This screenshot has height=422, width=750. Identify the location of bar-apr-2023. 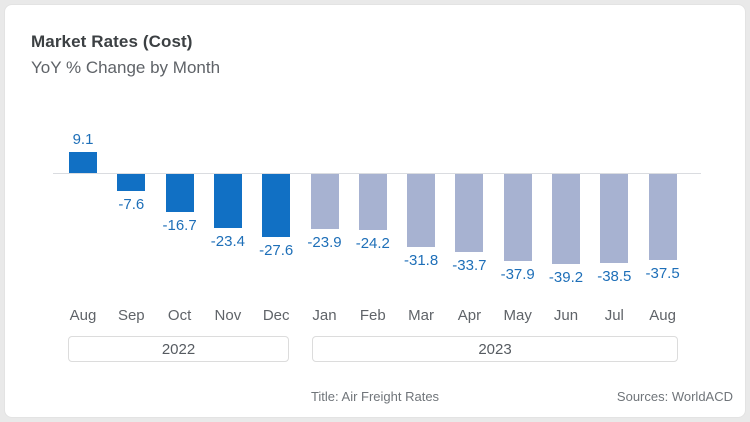
(469, 213).